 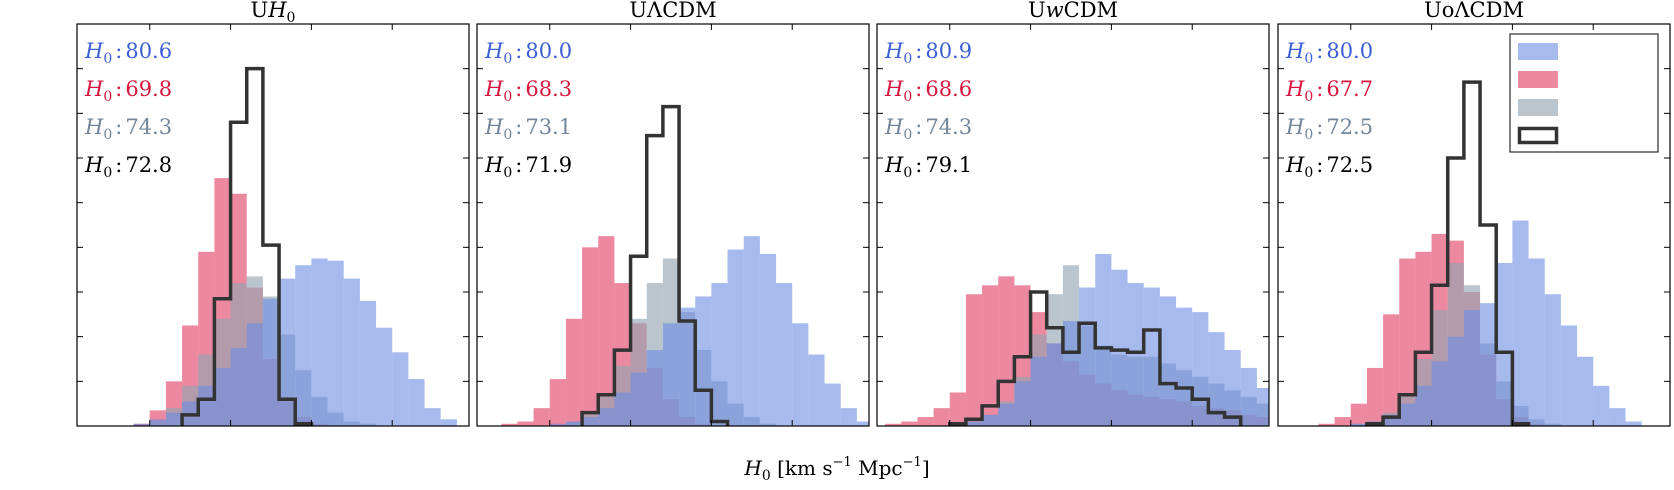 I want to click on h0-label: H0:71.9, so click(x=528, y=167).